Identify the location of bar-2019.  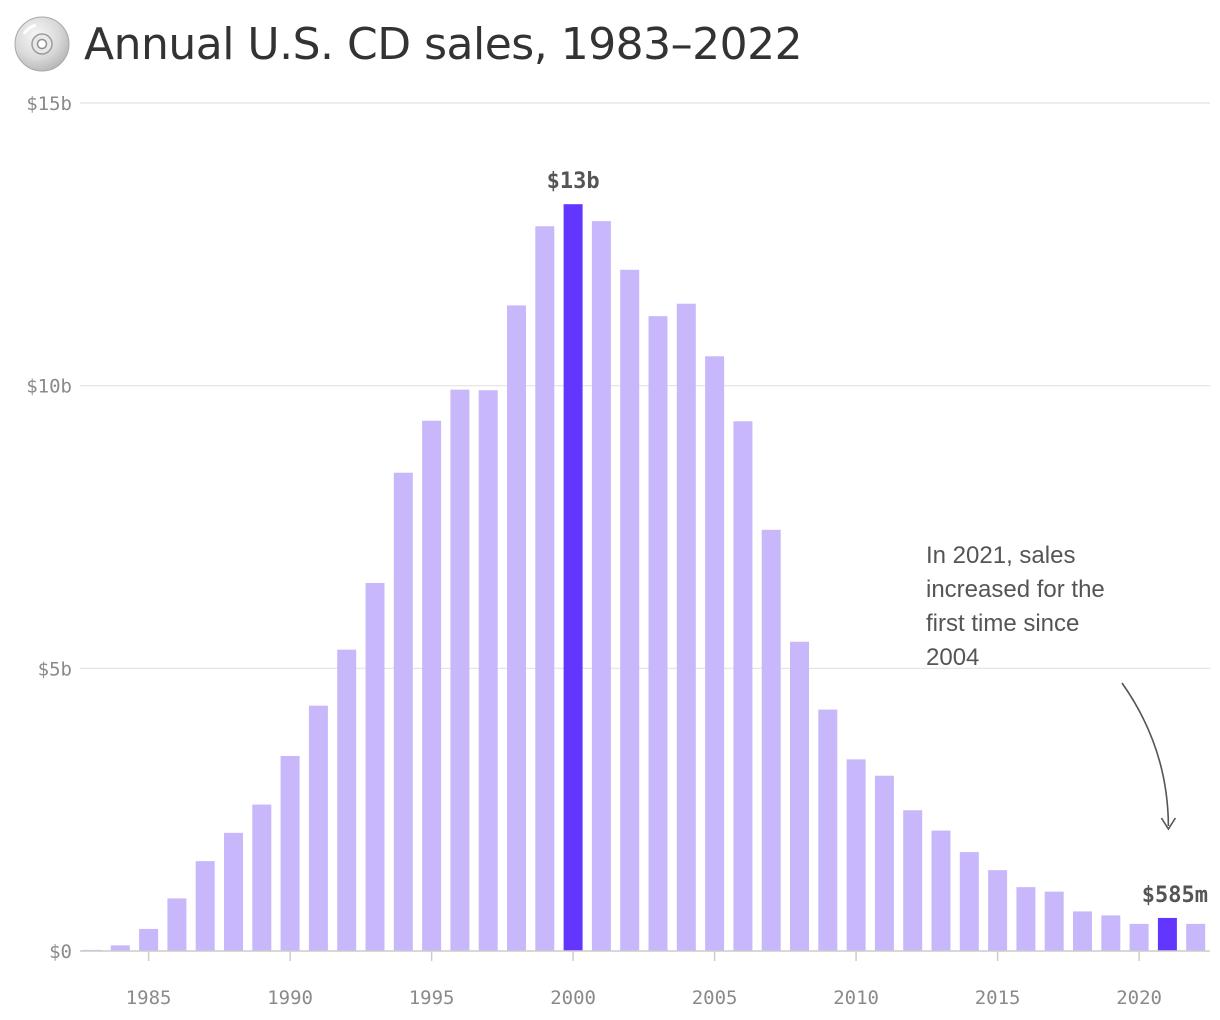
(1111, 933).